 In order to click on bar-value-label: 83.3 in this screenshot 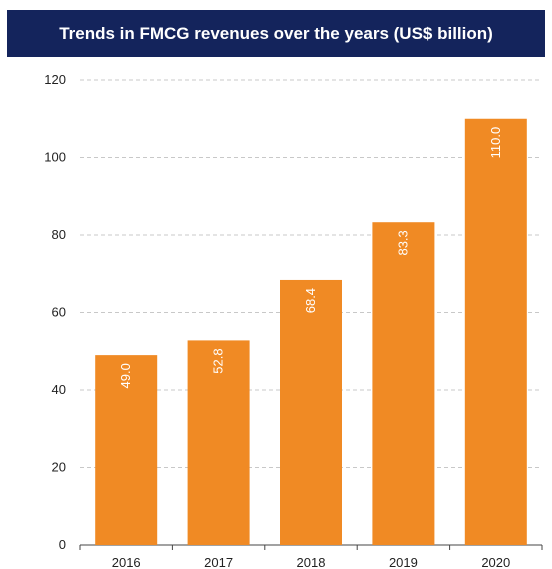, I will do `click(402, 242)`.